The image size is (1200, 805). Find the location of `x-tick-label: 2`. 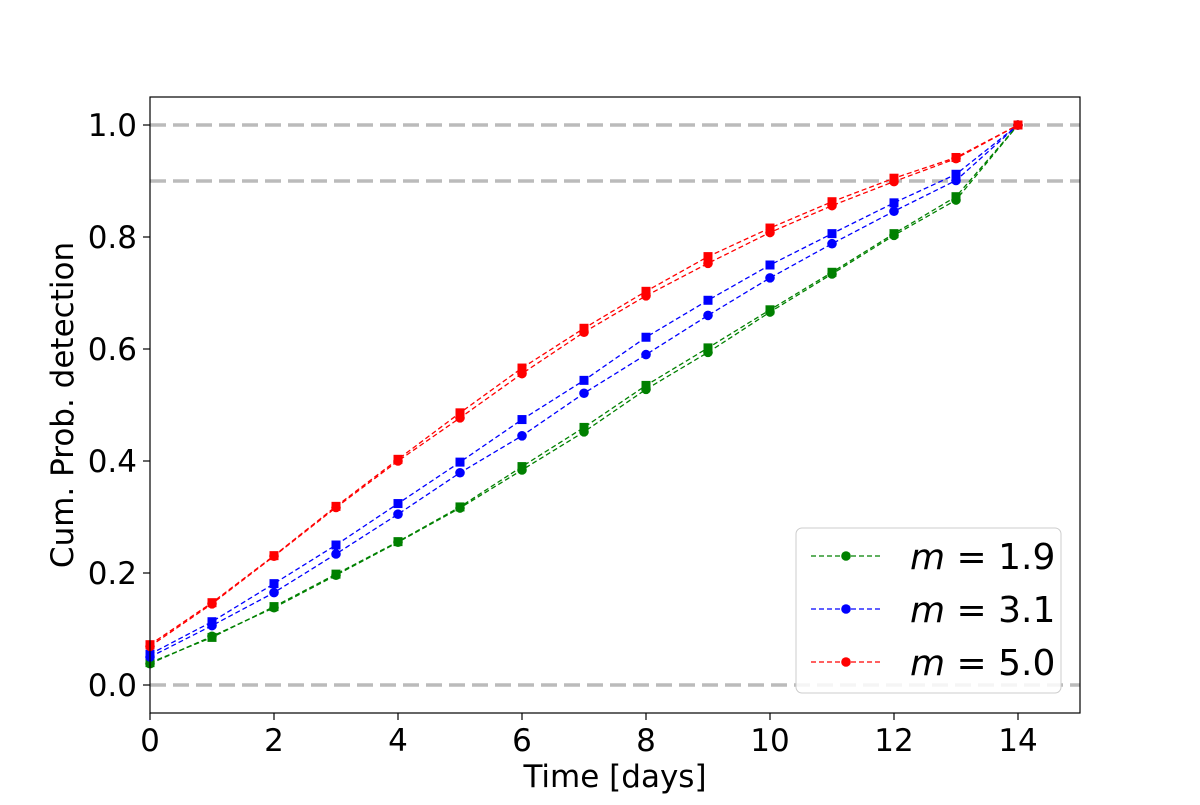

x-tick-label: 2 is located at coordinates (274, 741).